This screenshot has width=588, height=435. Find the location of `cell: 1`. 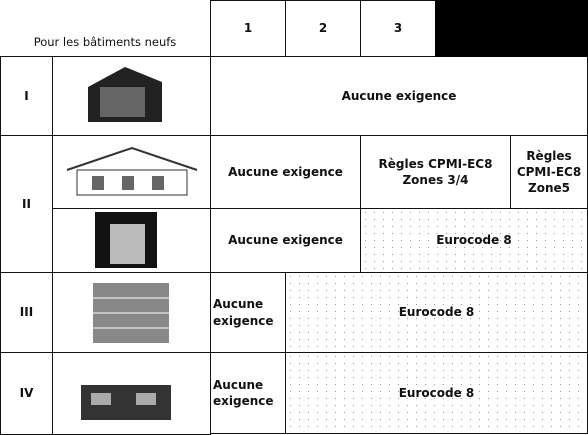

cell: 1 is located at coordinates (248, 28).